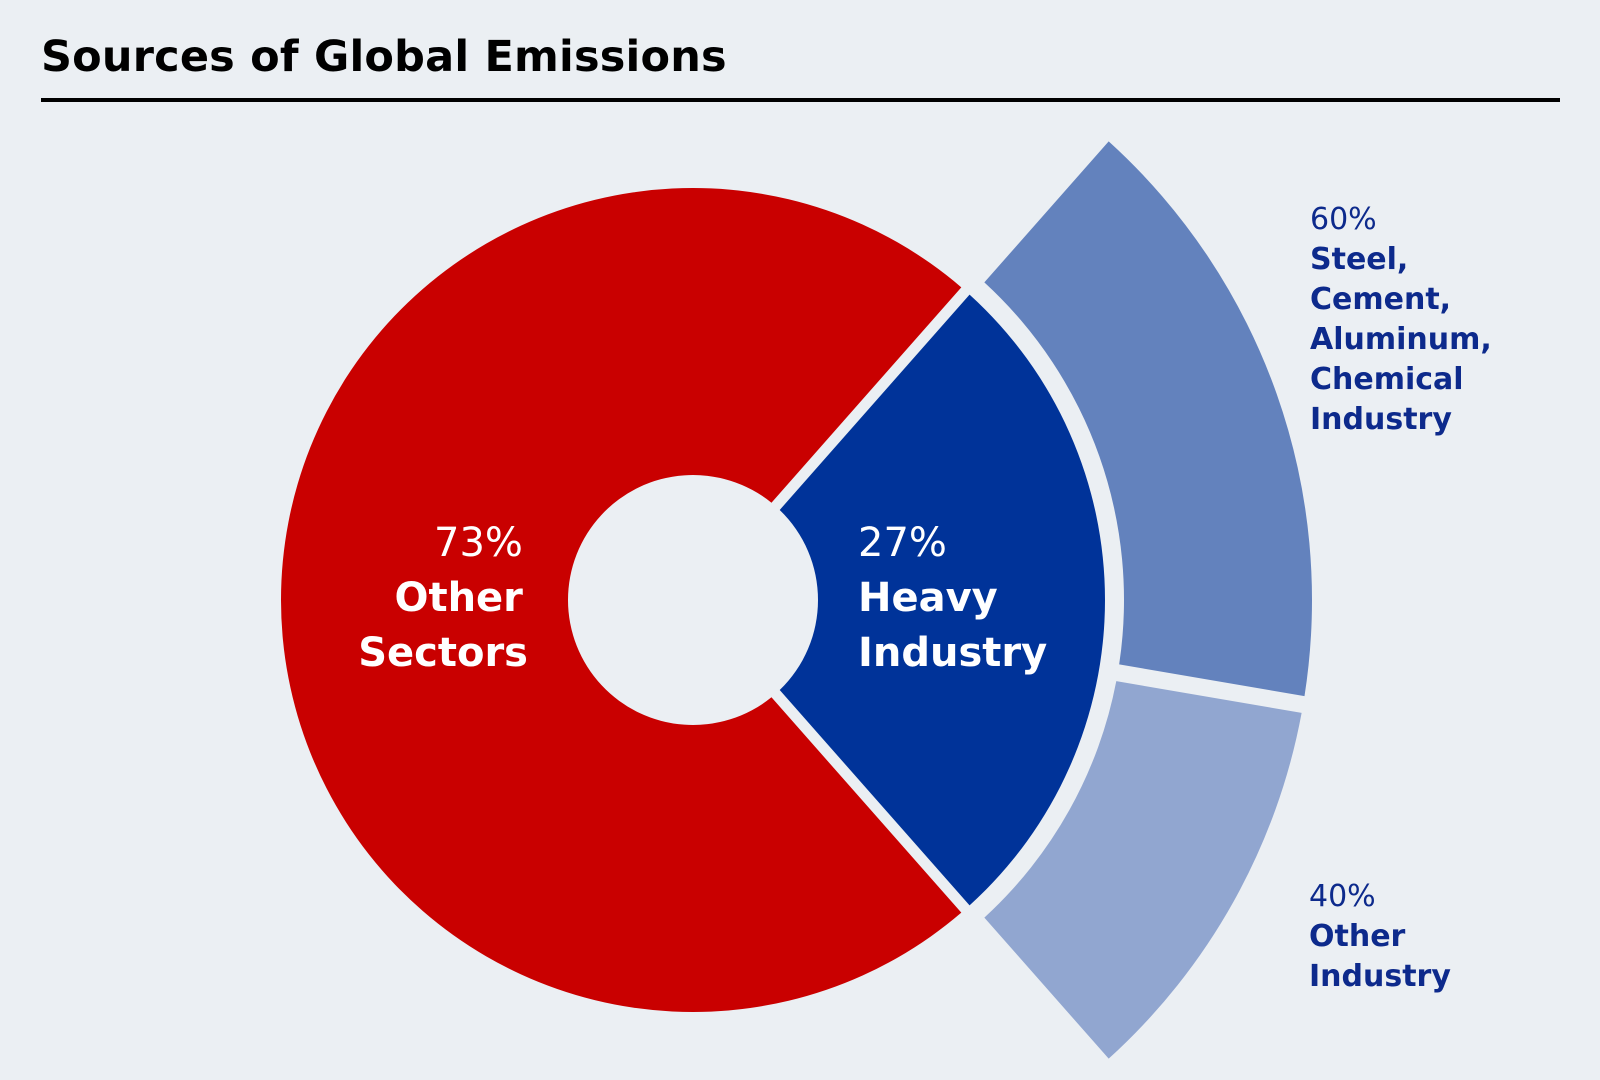  I want to click on steel-group-name-line-4: Chemical, so click(1387, 379).